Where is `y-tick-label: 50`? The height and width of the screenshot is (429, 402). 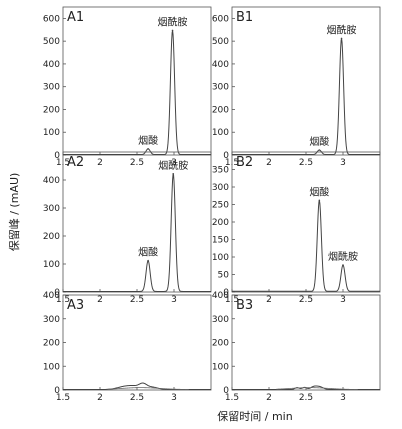
y-tick-label: 50 is located at coordinates (224, 276).